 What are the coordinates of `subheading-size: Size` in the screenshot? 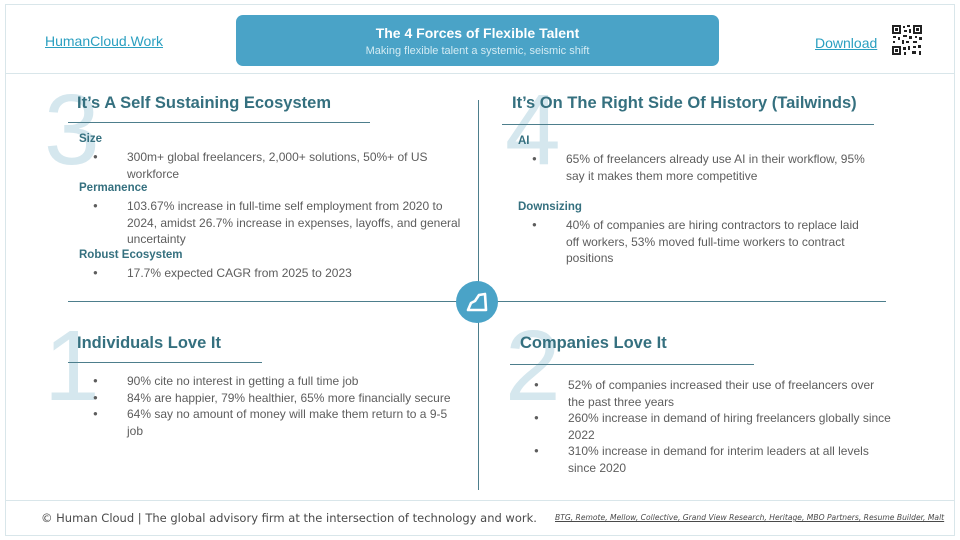 It's located at (91, 139).